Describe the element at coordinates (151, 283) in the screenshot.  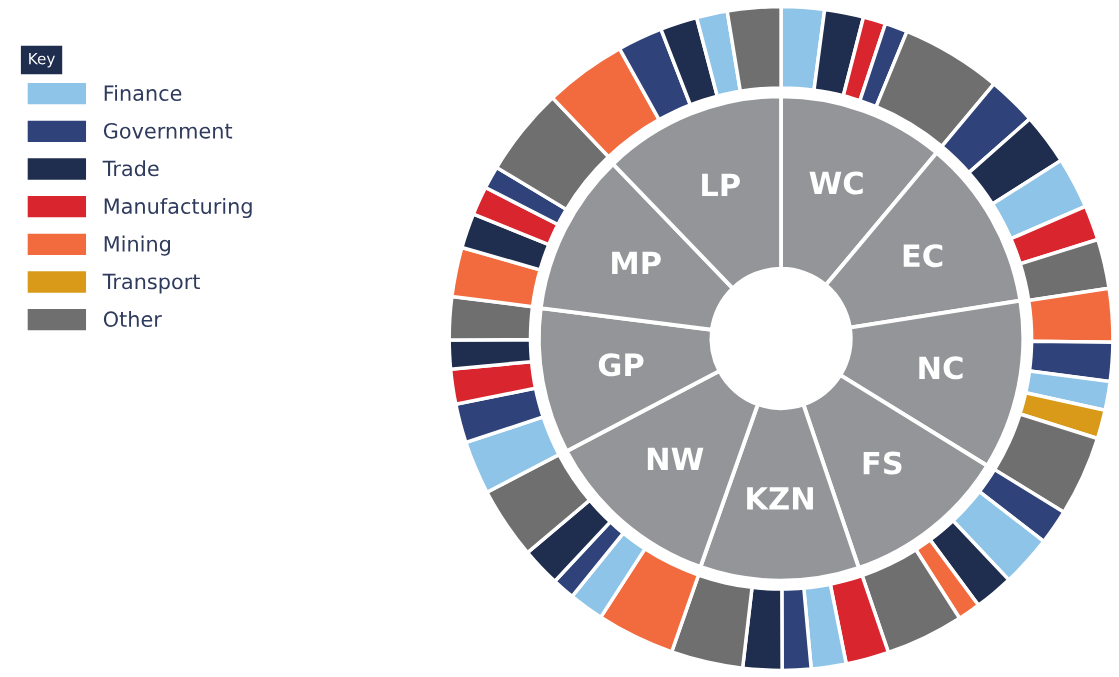
I see `legend-label: Transport` at that location.